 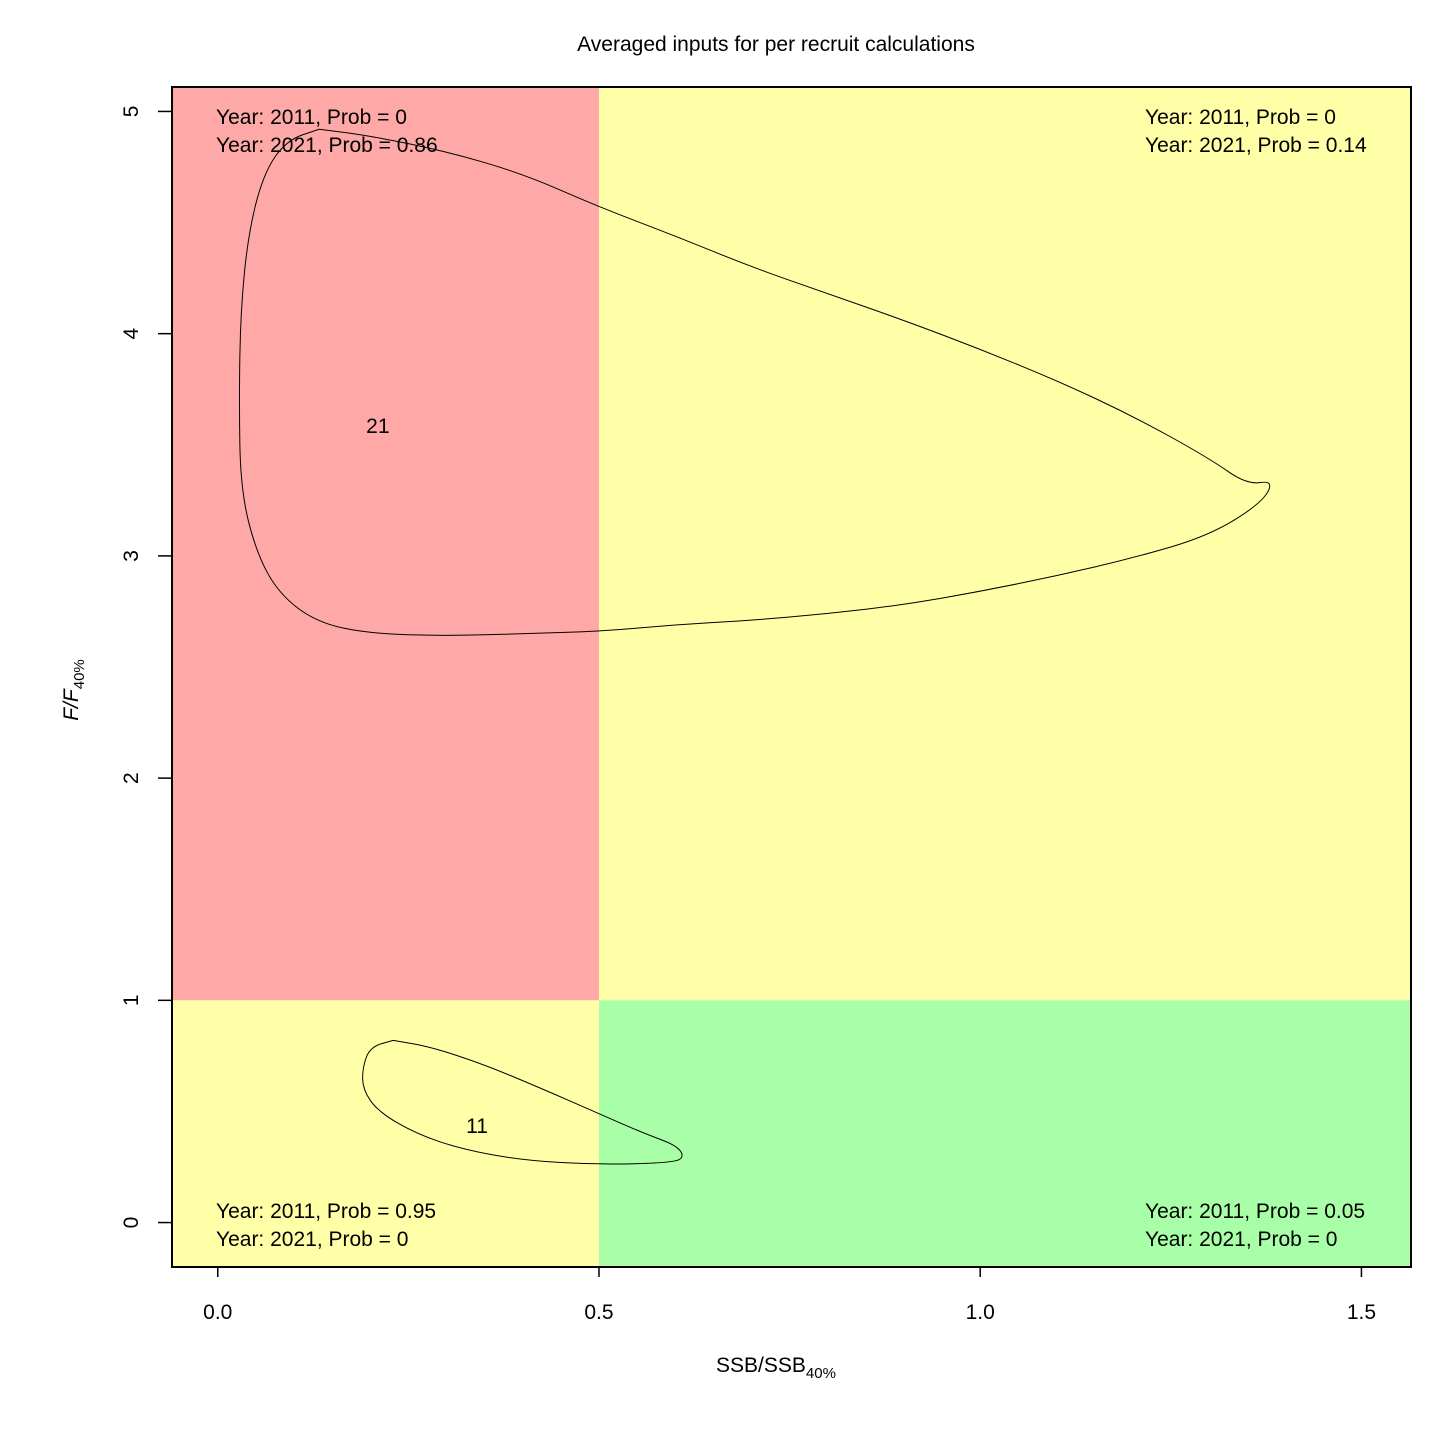 What do you see at coordinates (1241, 1239) in the screenshot?
I see `prob-label-bottom-right-2: Year: 2021, Prob = 0` at bounding box center [1241, 1239].